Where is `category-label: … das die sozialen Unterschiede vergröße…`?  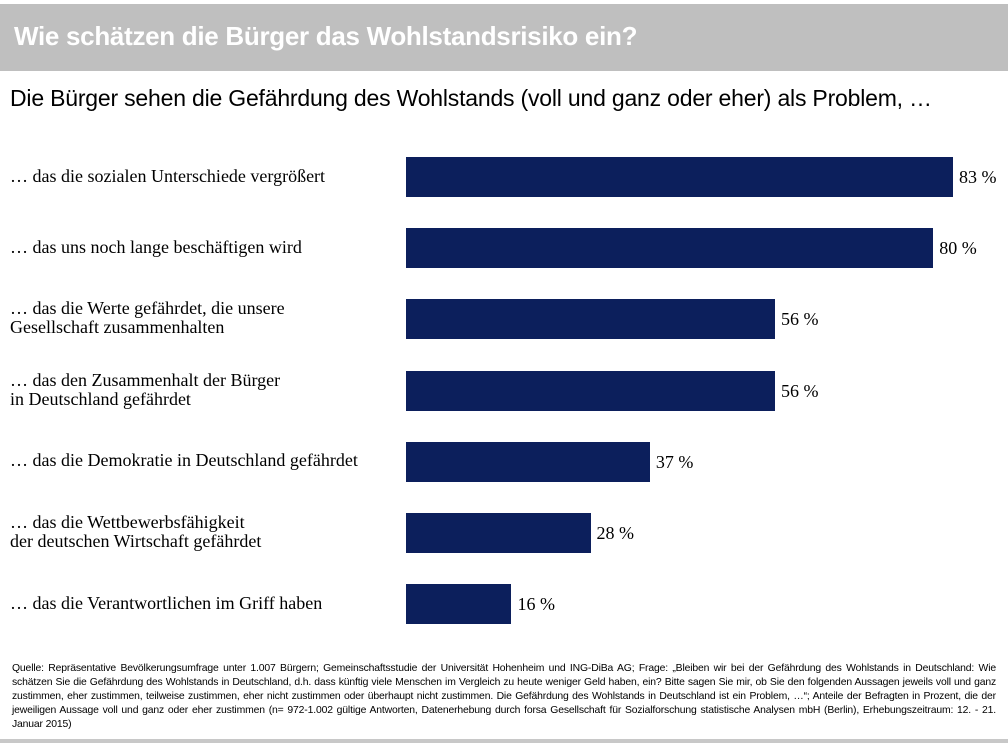 category-label: … das die sozialen Unterschiede vergröße… is located at coordinates (168, 175).